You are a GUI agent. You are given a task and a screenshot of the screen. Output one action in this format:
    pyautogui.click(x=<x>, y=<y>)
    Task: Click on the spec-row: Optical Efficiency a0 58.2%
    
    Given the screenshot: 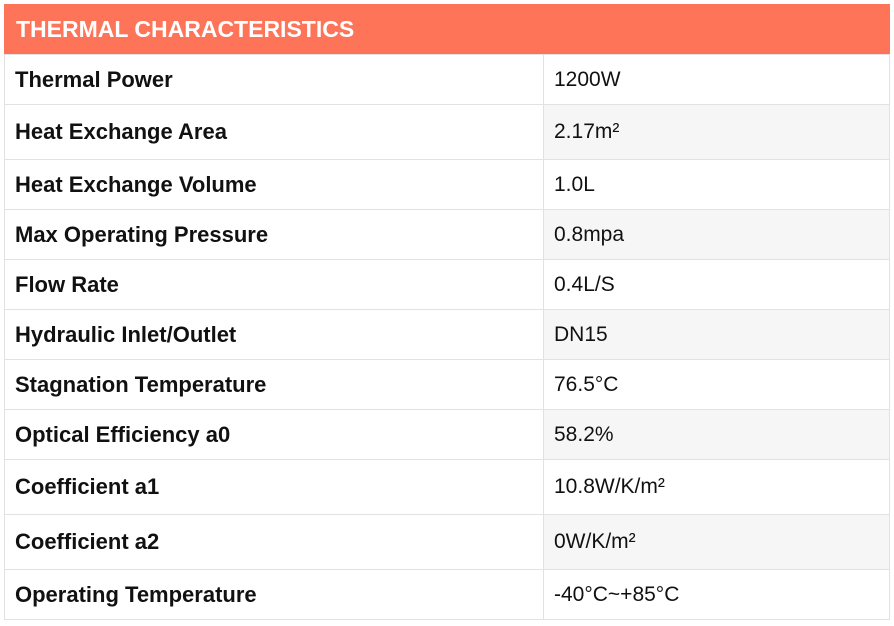 What is the action you would take?
    pyautogui.click(x=447, y=434)
    